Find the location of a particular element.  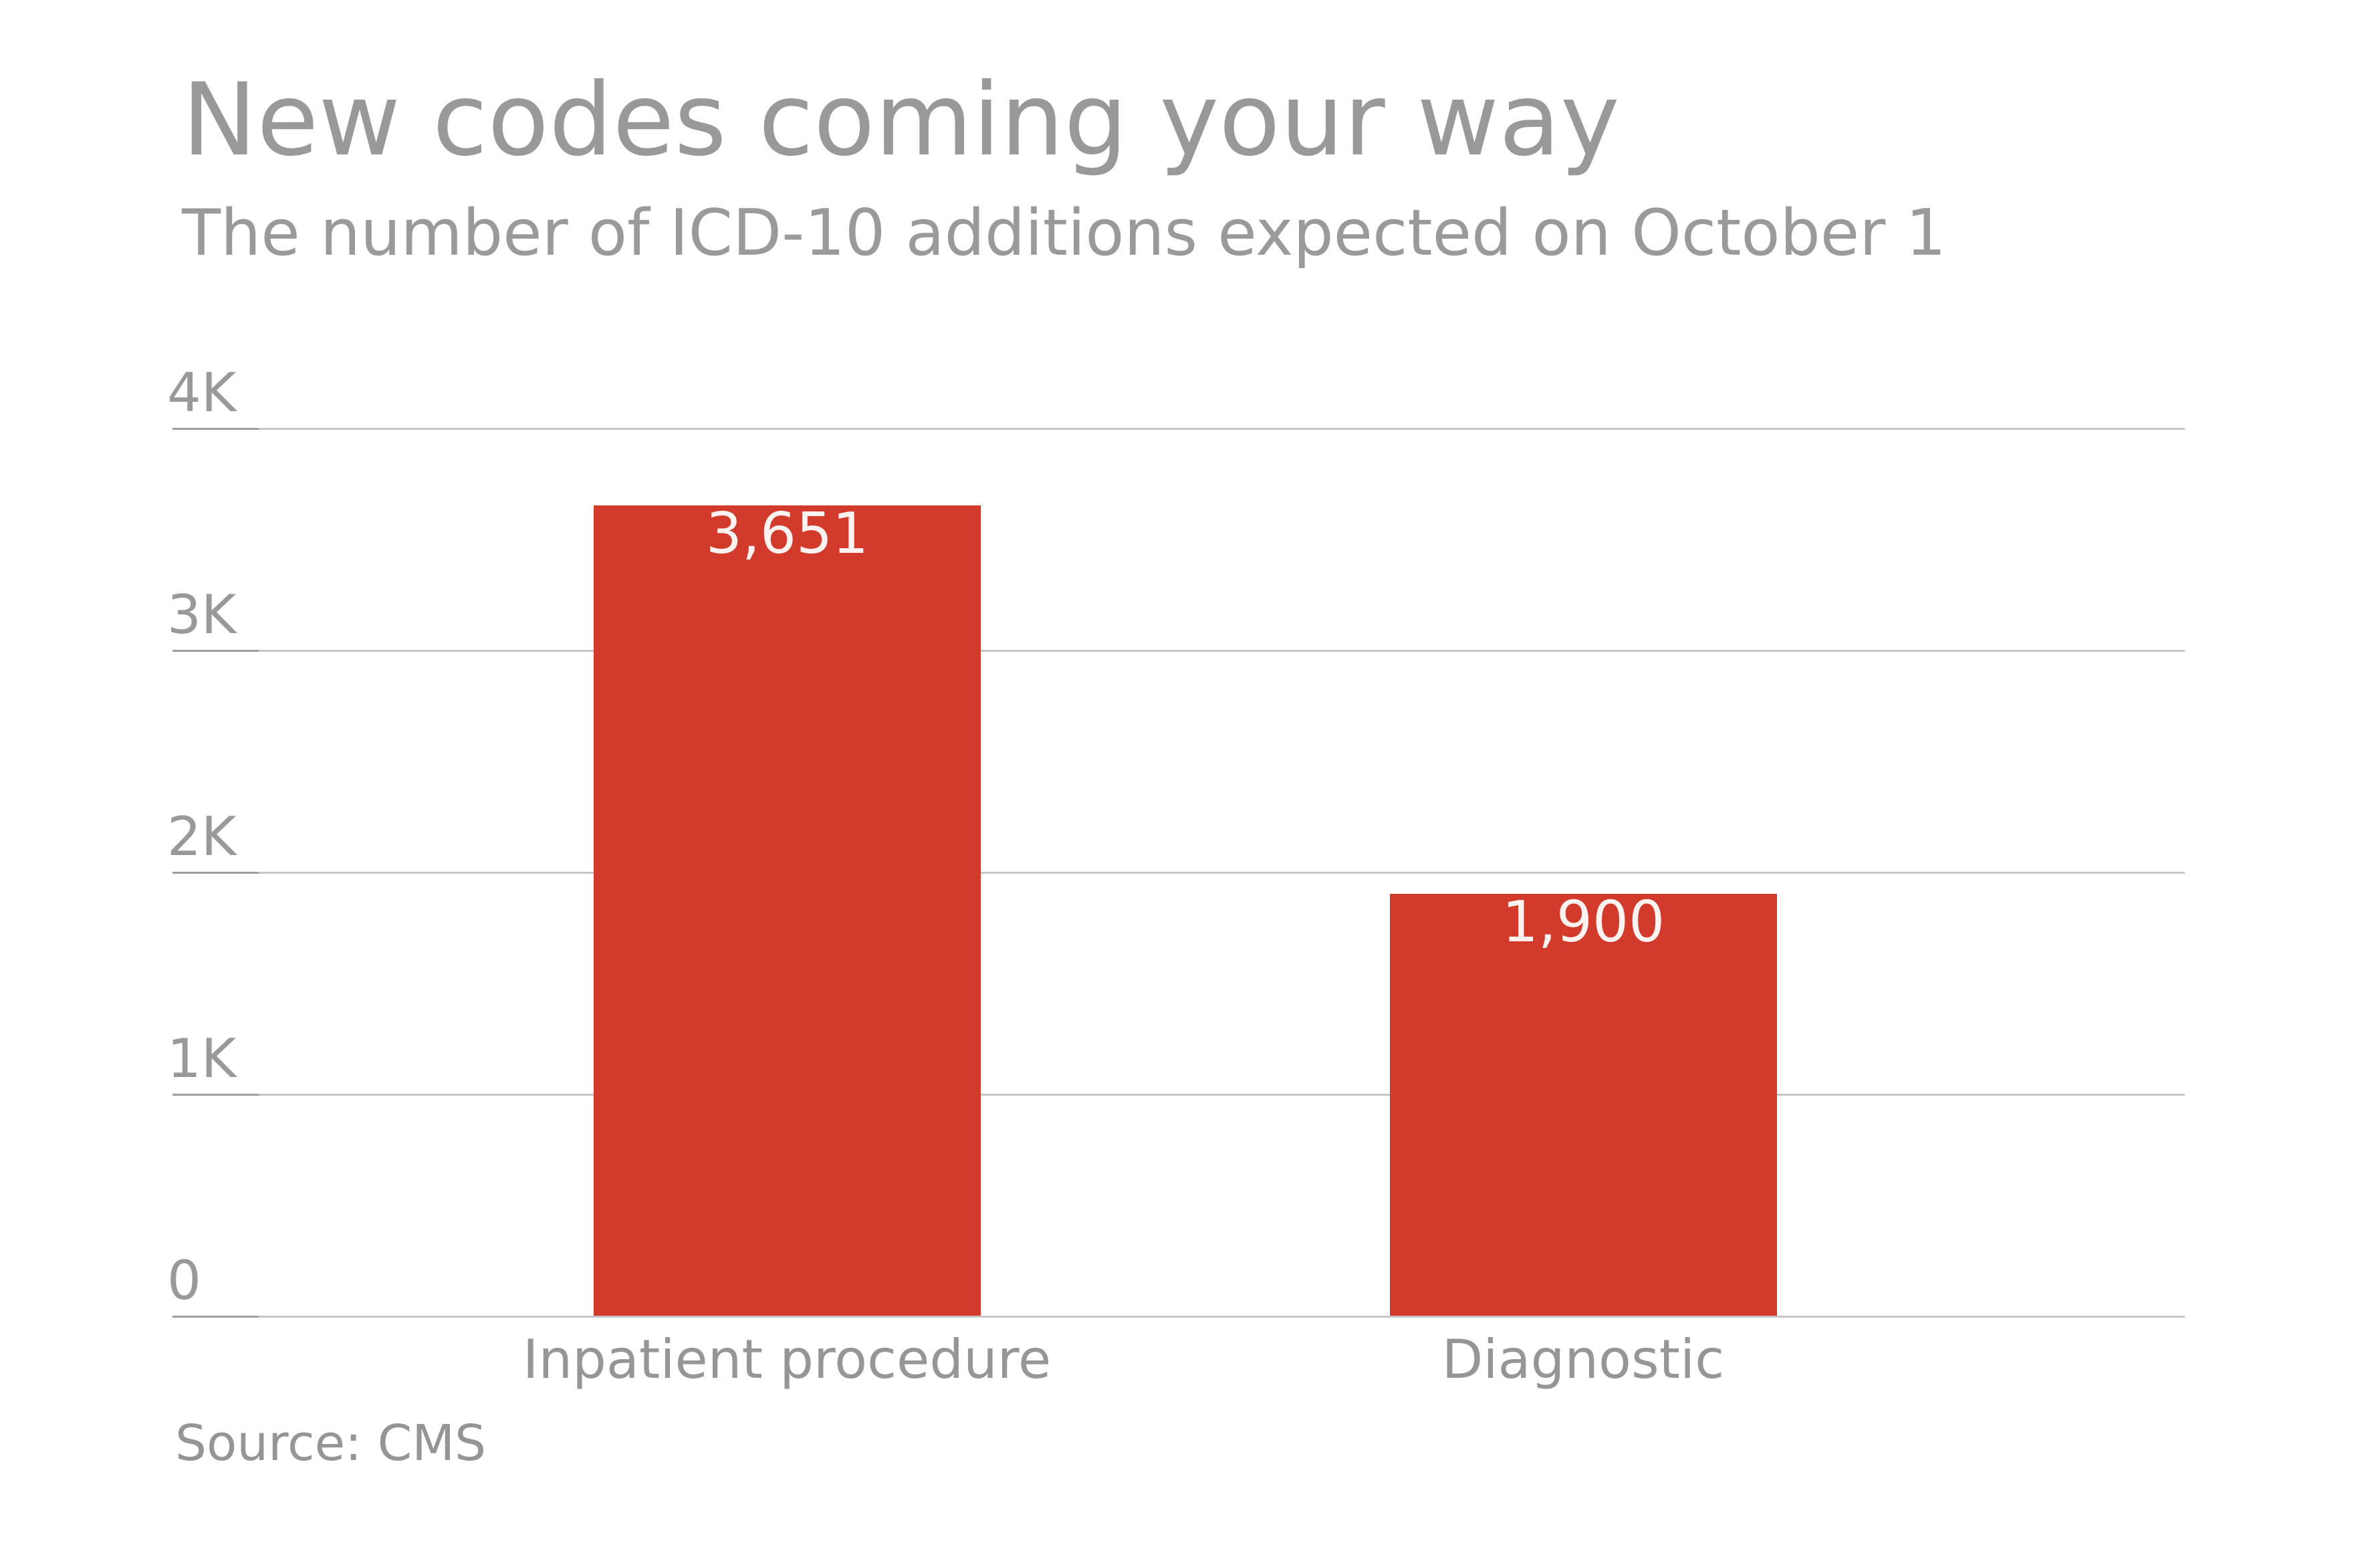

chart-title: New codes coming your way is located at coordinates (901, 120).